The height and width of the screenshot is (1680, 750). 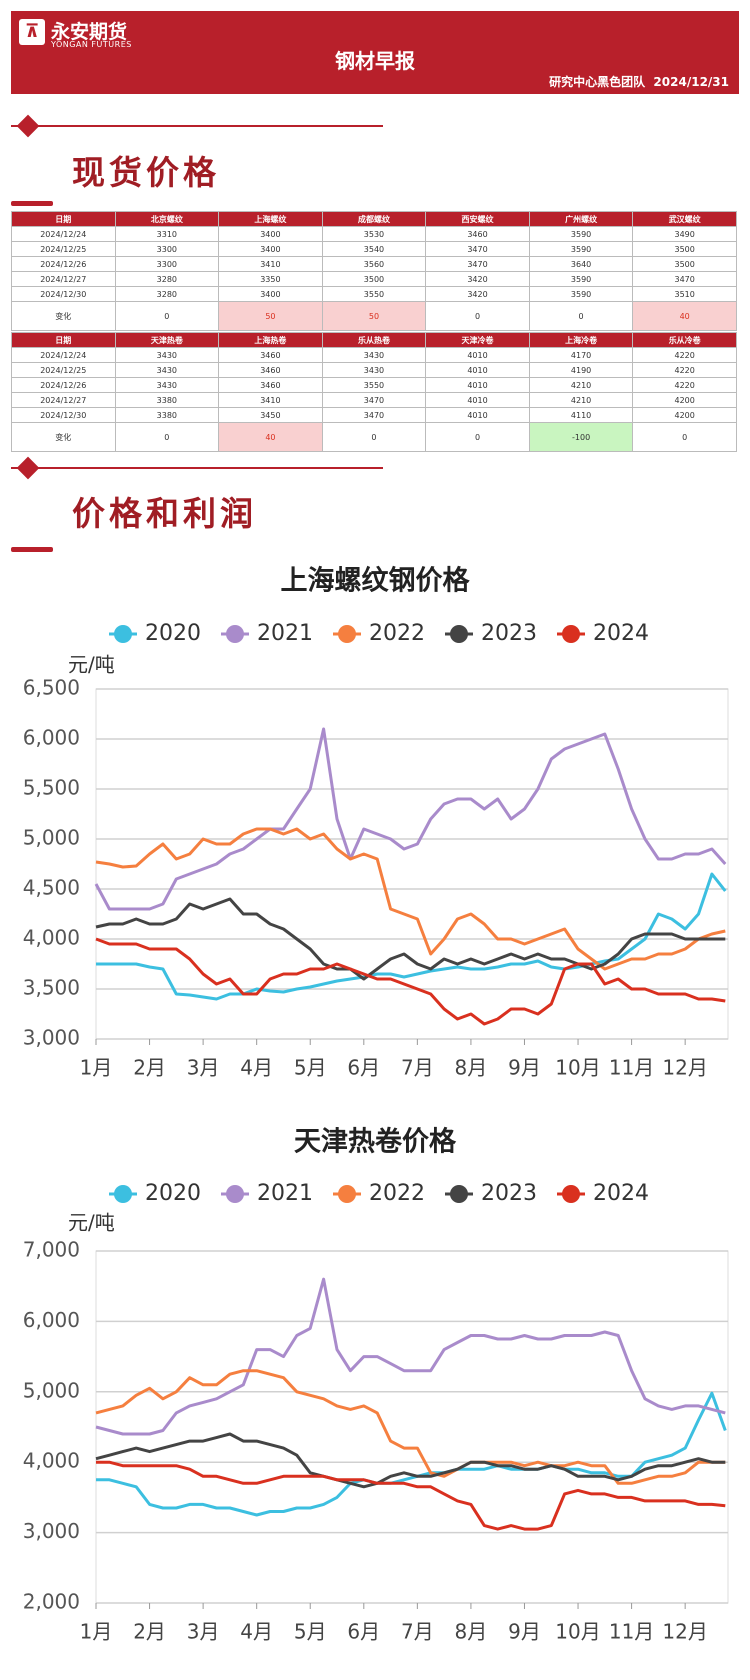 What do you see at coordinates (581, 437) in the screenshot?
I see `cell: -100` at bounding box center [581, 437].